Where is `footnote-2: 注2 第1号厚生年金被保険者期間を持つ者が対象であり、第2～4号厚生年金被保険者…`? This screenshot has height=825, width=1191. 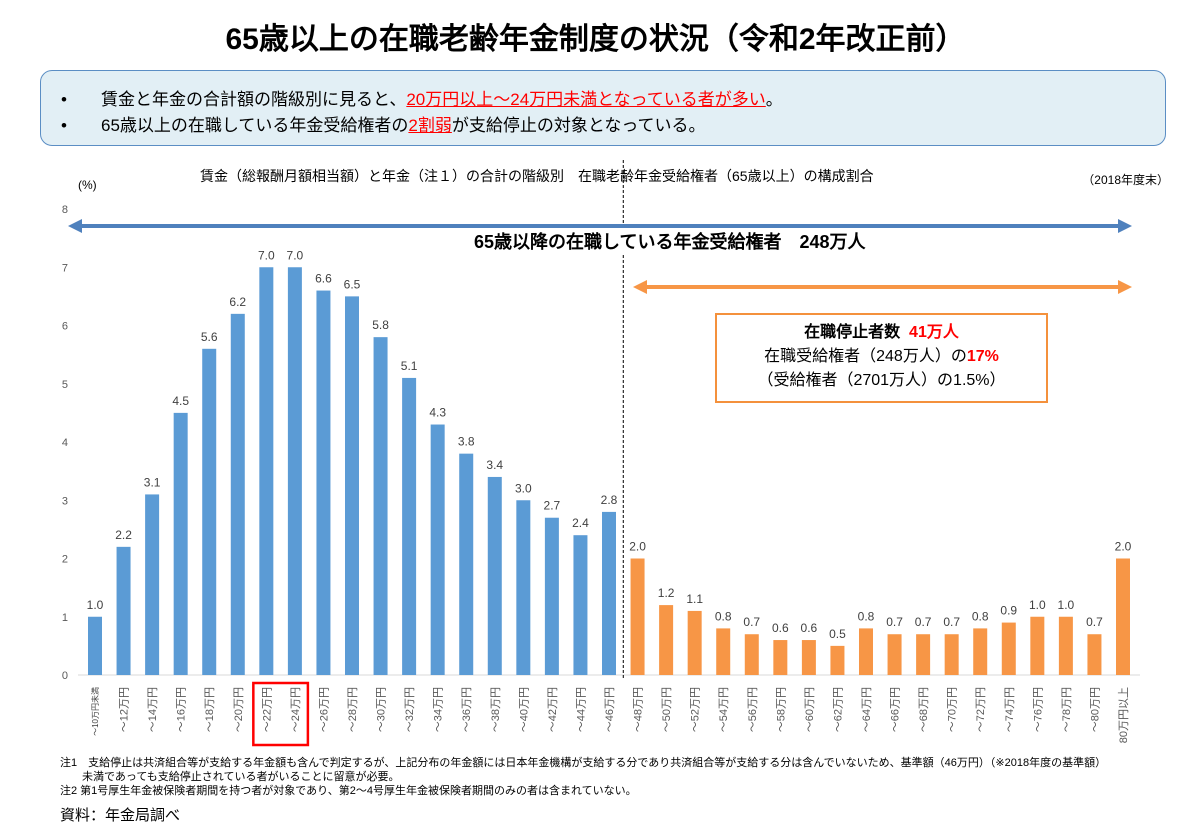 footnote-2: 注2 第1号厚生年金被保険者期間を持つ者が対象であり、第2～4号厚生年金被保険者… is located at coordinates (348, 791).